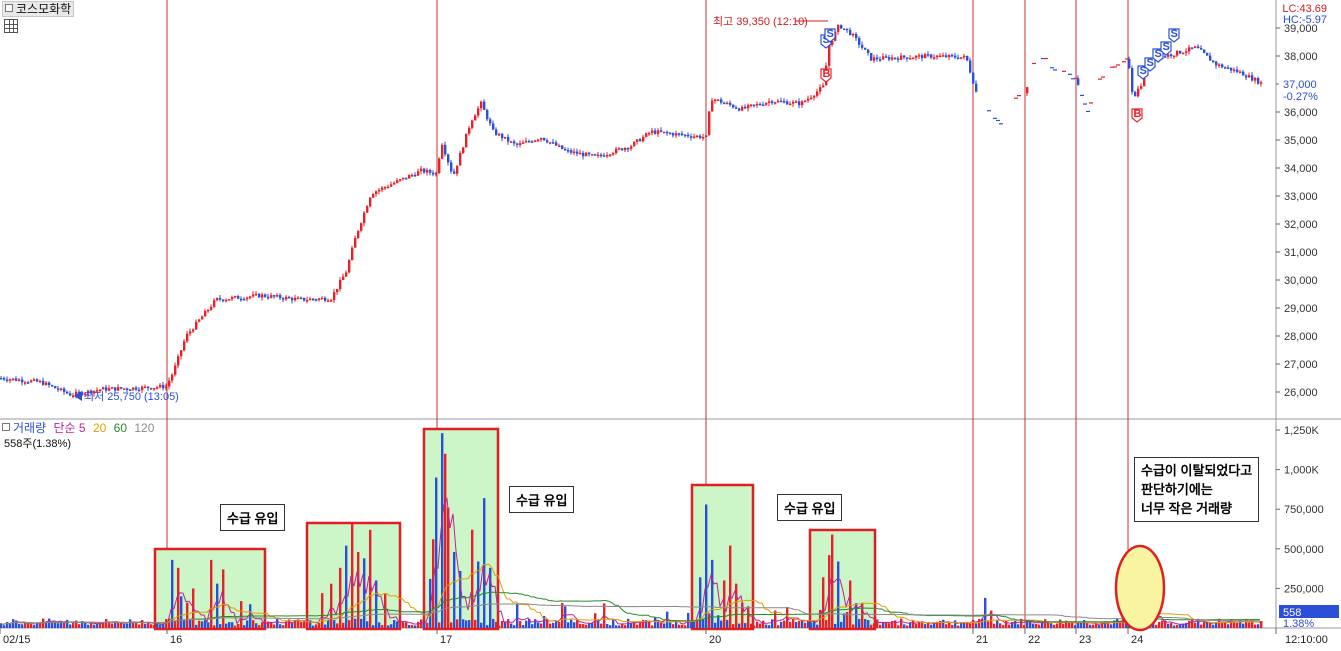 The height and width of the screenshot is (651, 1341). What do you see at coordinates (1304, 550) in the screenshot?
I see `volume-tick-label: 500,000` at bounding box center [1304, 550].